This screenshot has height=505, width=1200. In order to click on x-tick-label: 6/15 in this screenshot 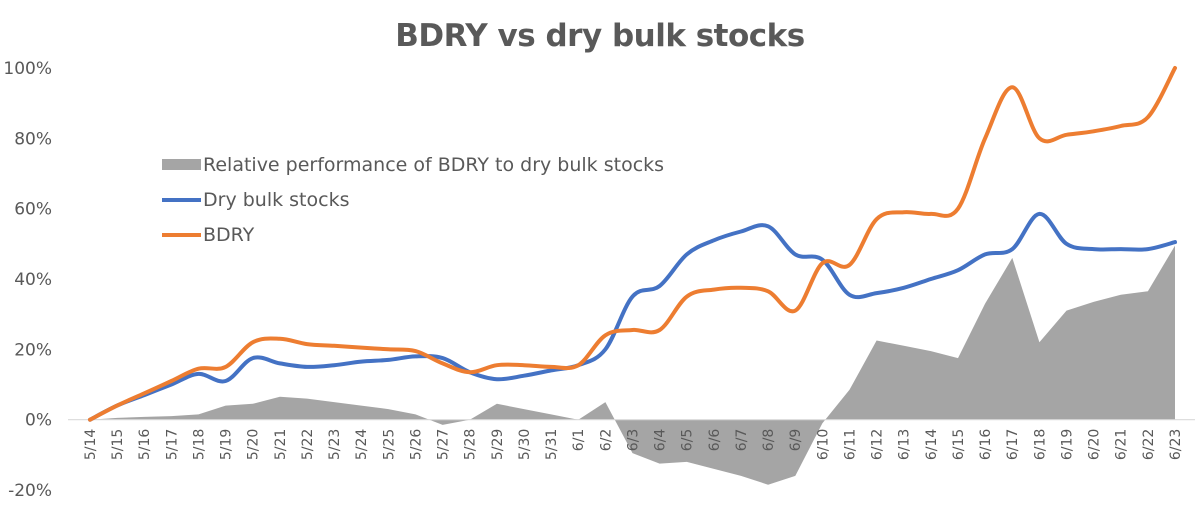, I will do `click(959, 444)`.